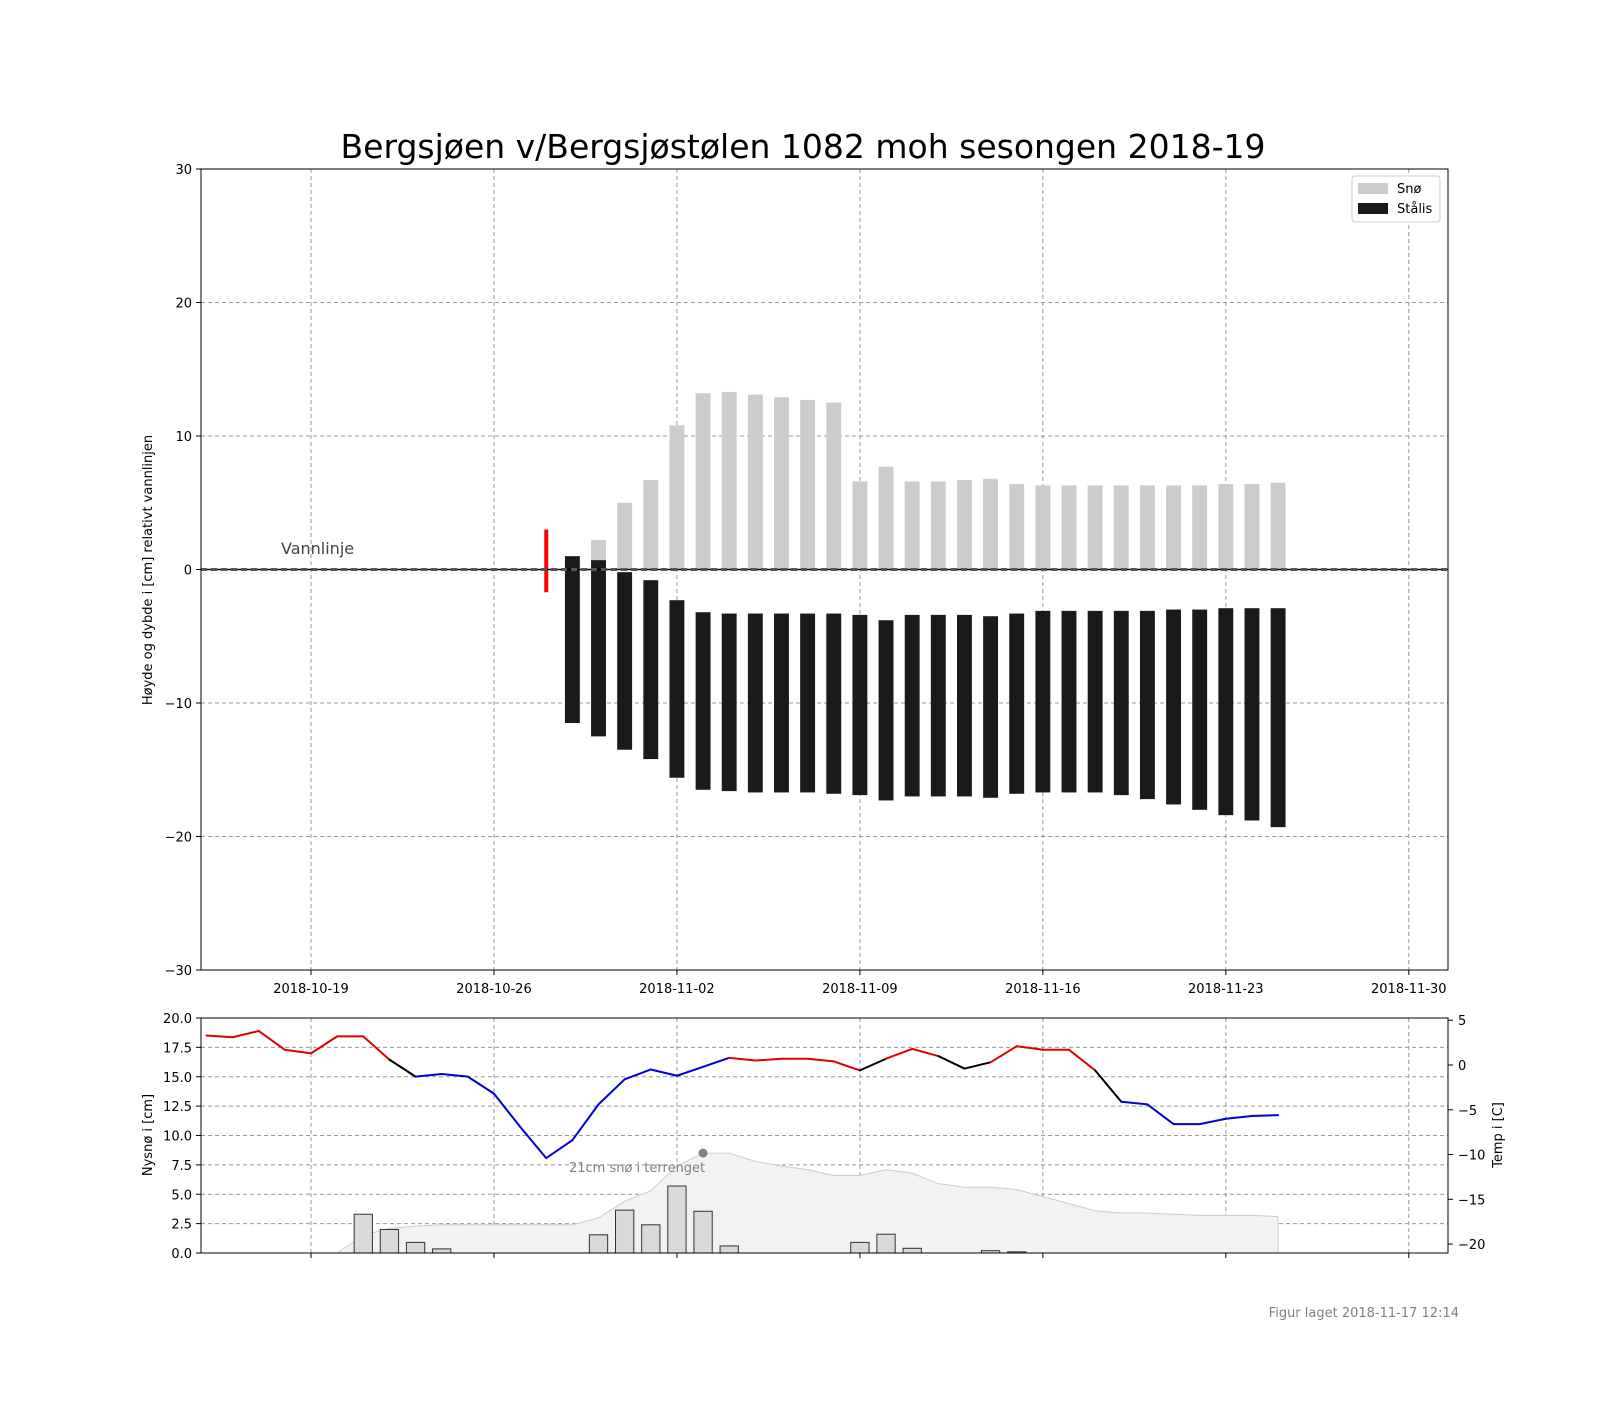 This screenshot has width=1600, height=1404. I want to click on bottom-y-tick-label: 10.0, so click(177, 1137).